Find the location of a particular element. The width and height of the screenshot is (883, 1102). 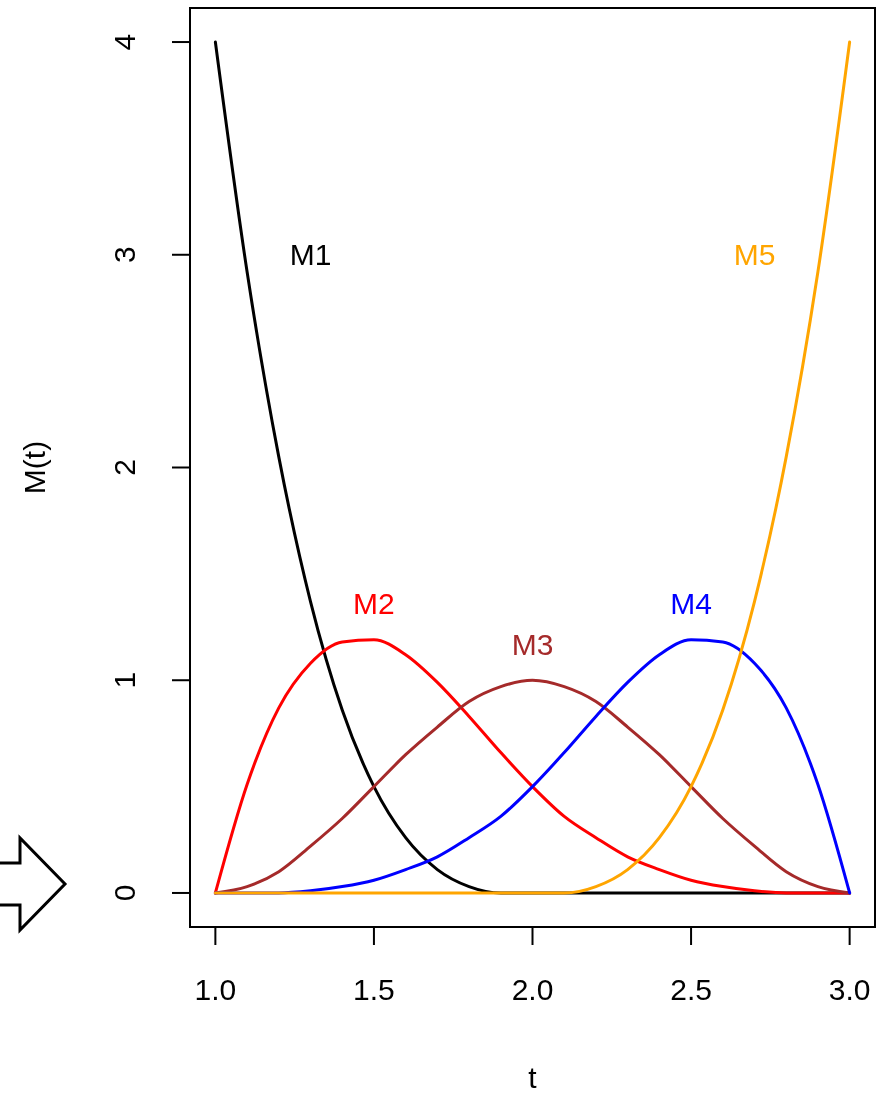

series-label: M2 is located at coordinates (374, 604).